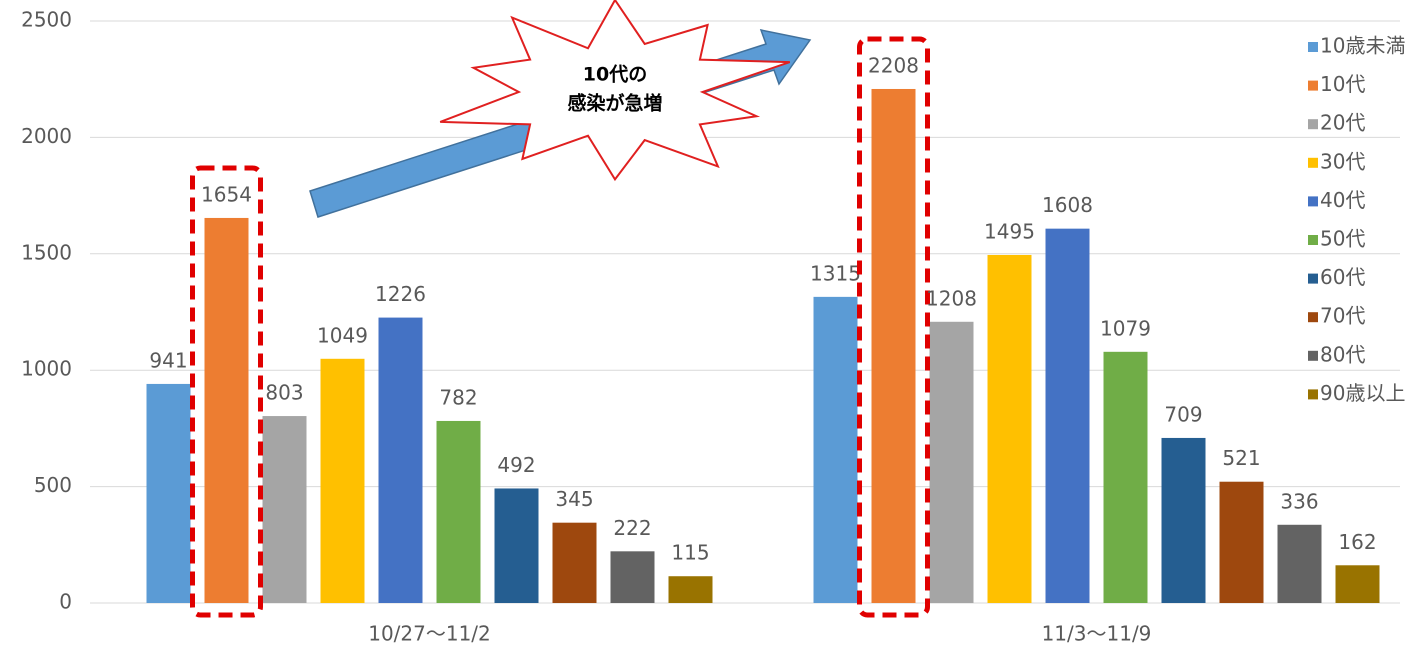 This screenshot has height=647, width=1421. Describe the element at coordinates (1125, 328) in the screenshot. I see `value-label: 1079` at that location.